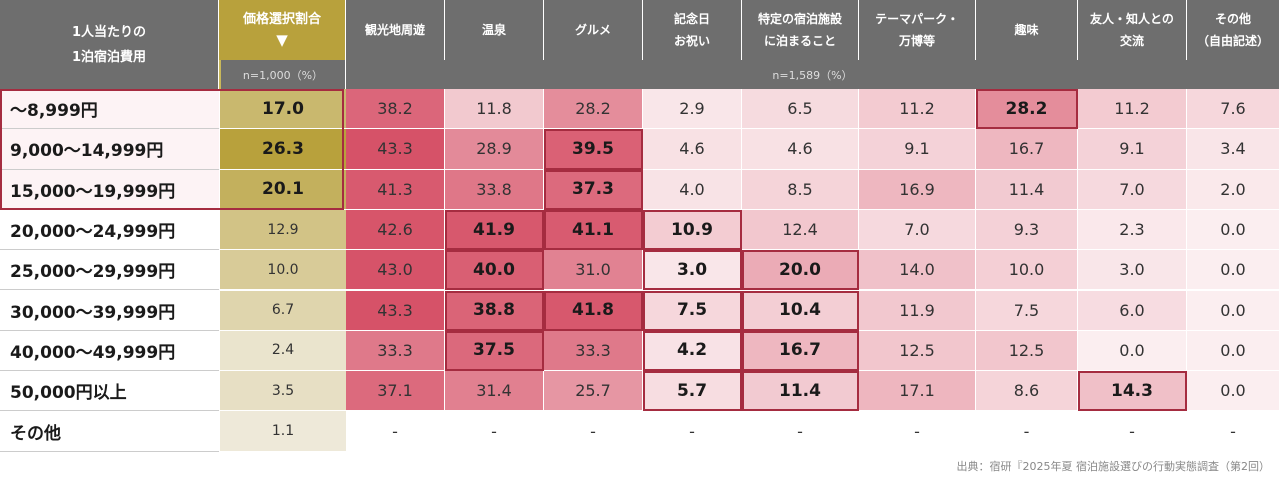  What do you see at coordinates (282, 40) in the screenshot?
I see `down-arrow-icon: ▼` at bounding box center [282, 40].